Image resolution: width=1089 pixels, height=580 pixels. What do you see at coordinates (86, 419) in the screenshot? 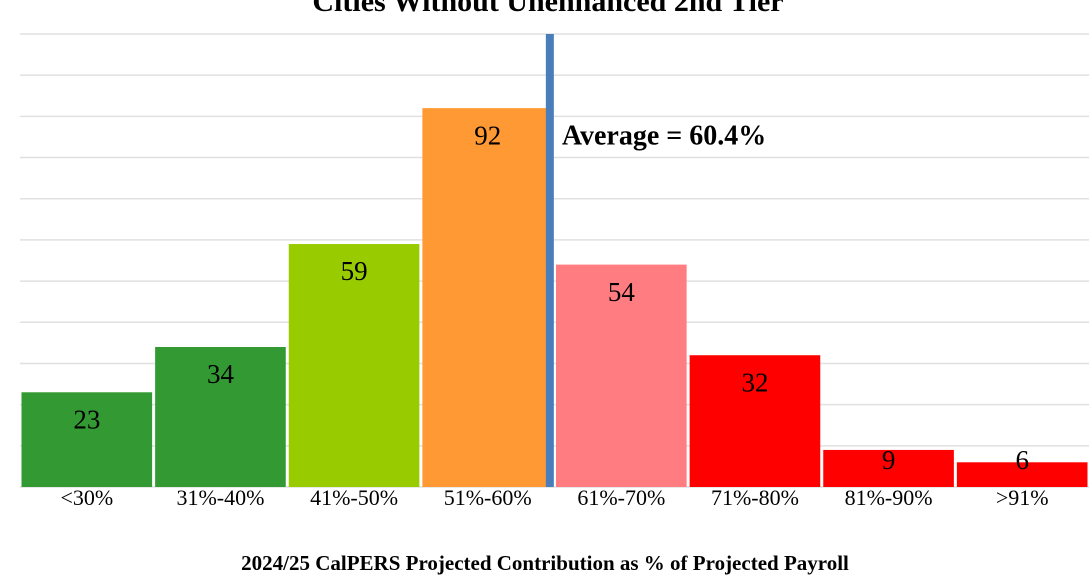
I see `data-label: 23` at bounding box center [86, 419].